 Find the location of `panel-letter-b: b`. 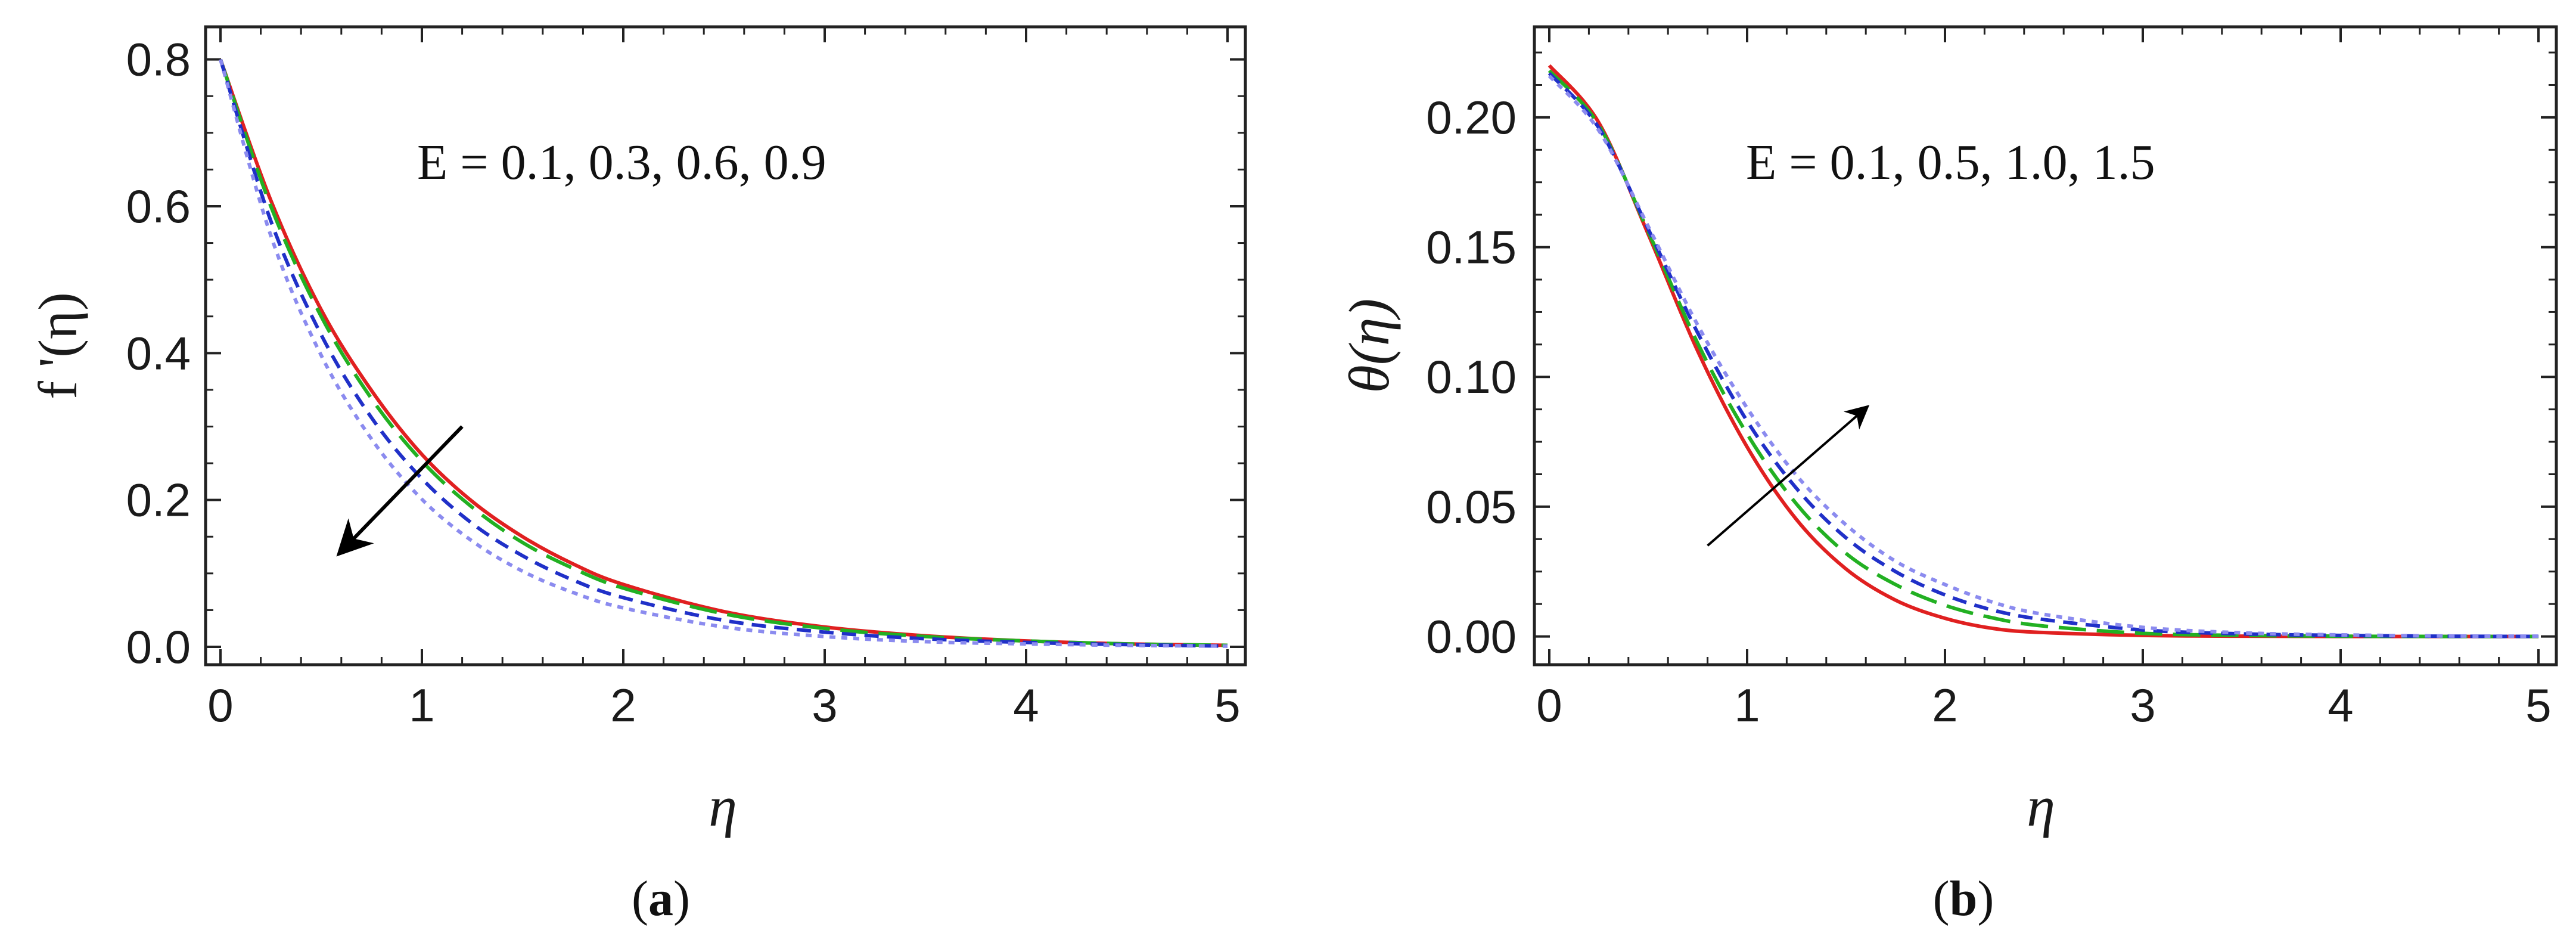

panel-letter-b: b is located at coordinates (1964, 898).